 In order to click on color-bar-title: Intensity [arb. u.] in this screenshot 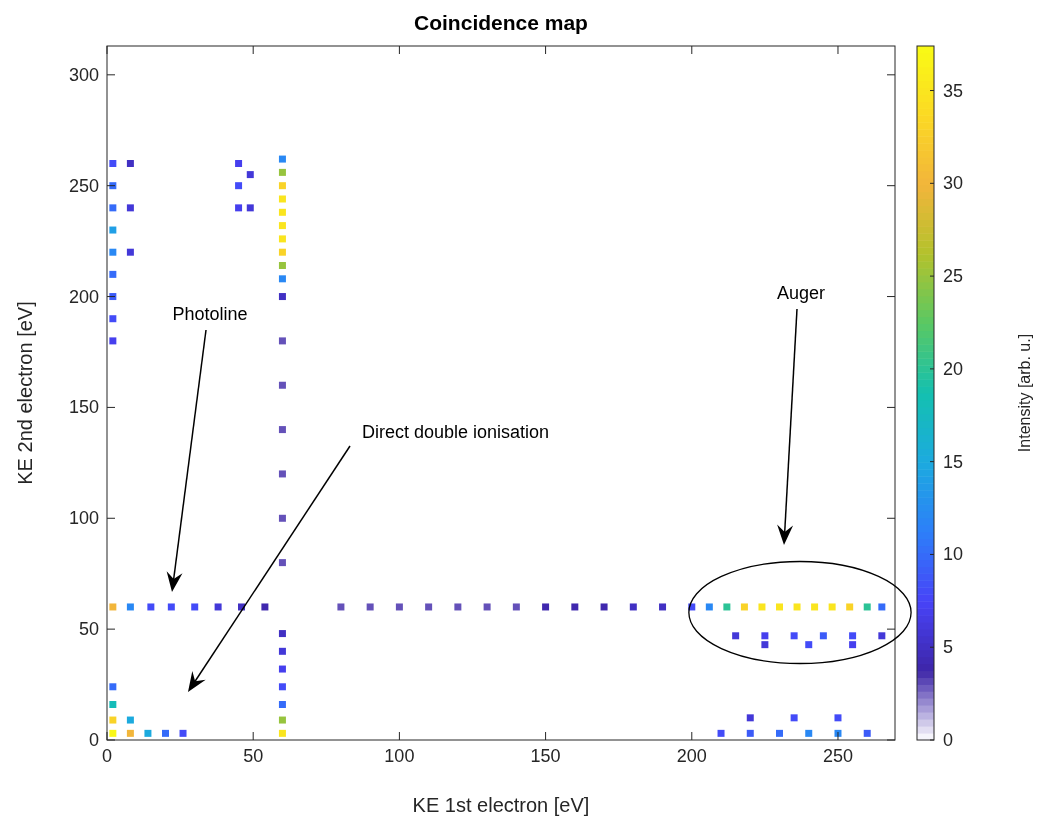, I will do `click(1024, 393)`.